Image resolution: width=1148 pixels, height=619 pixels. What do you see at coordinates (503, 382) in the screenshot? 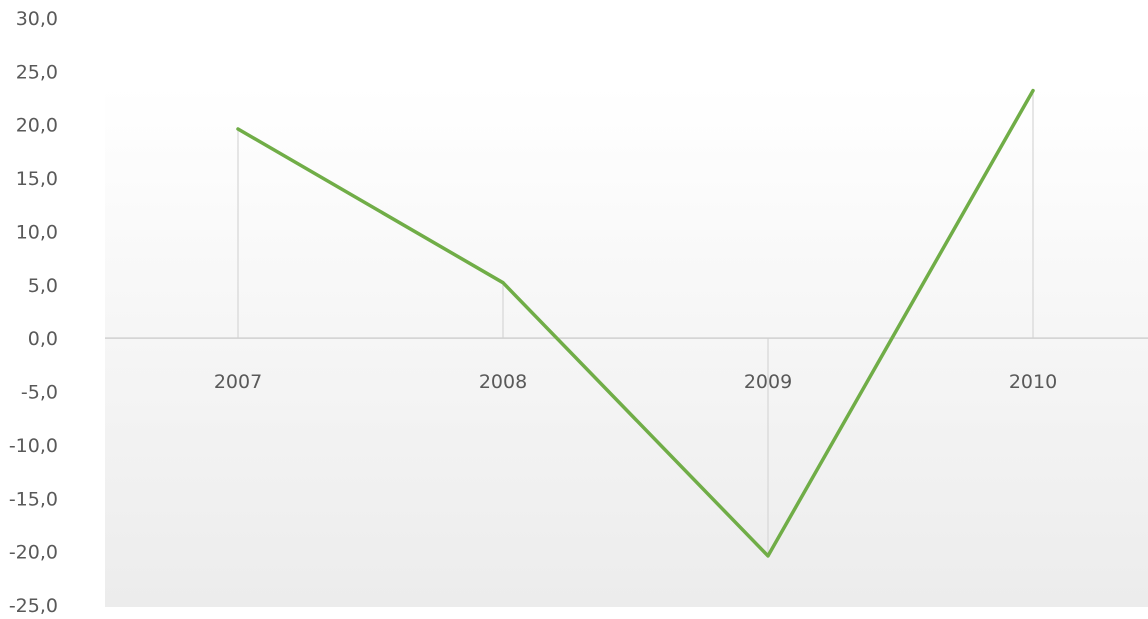
I see `x-tick-label: 2008` at bounding box center [503, 382].